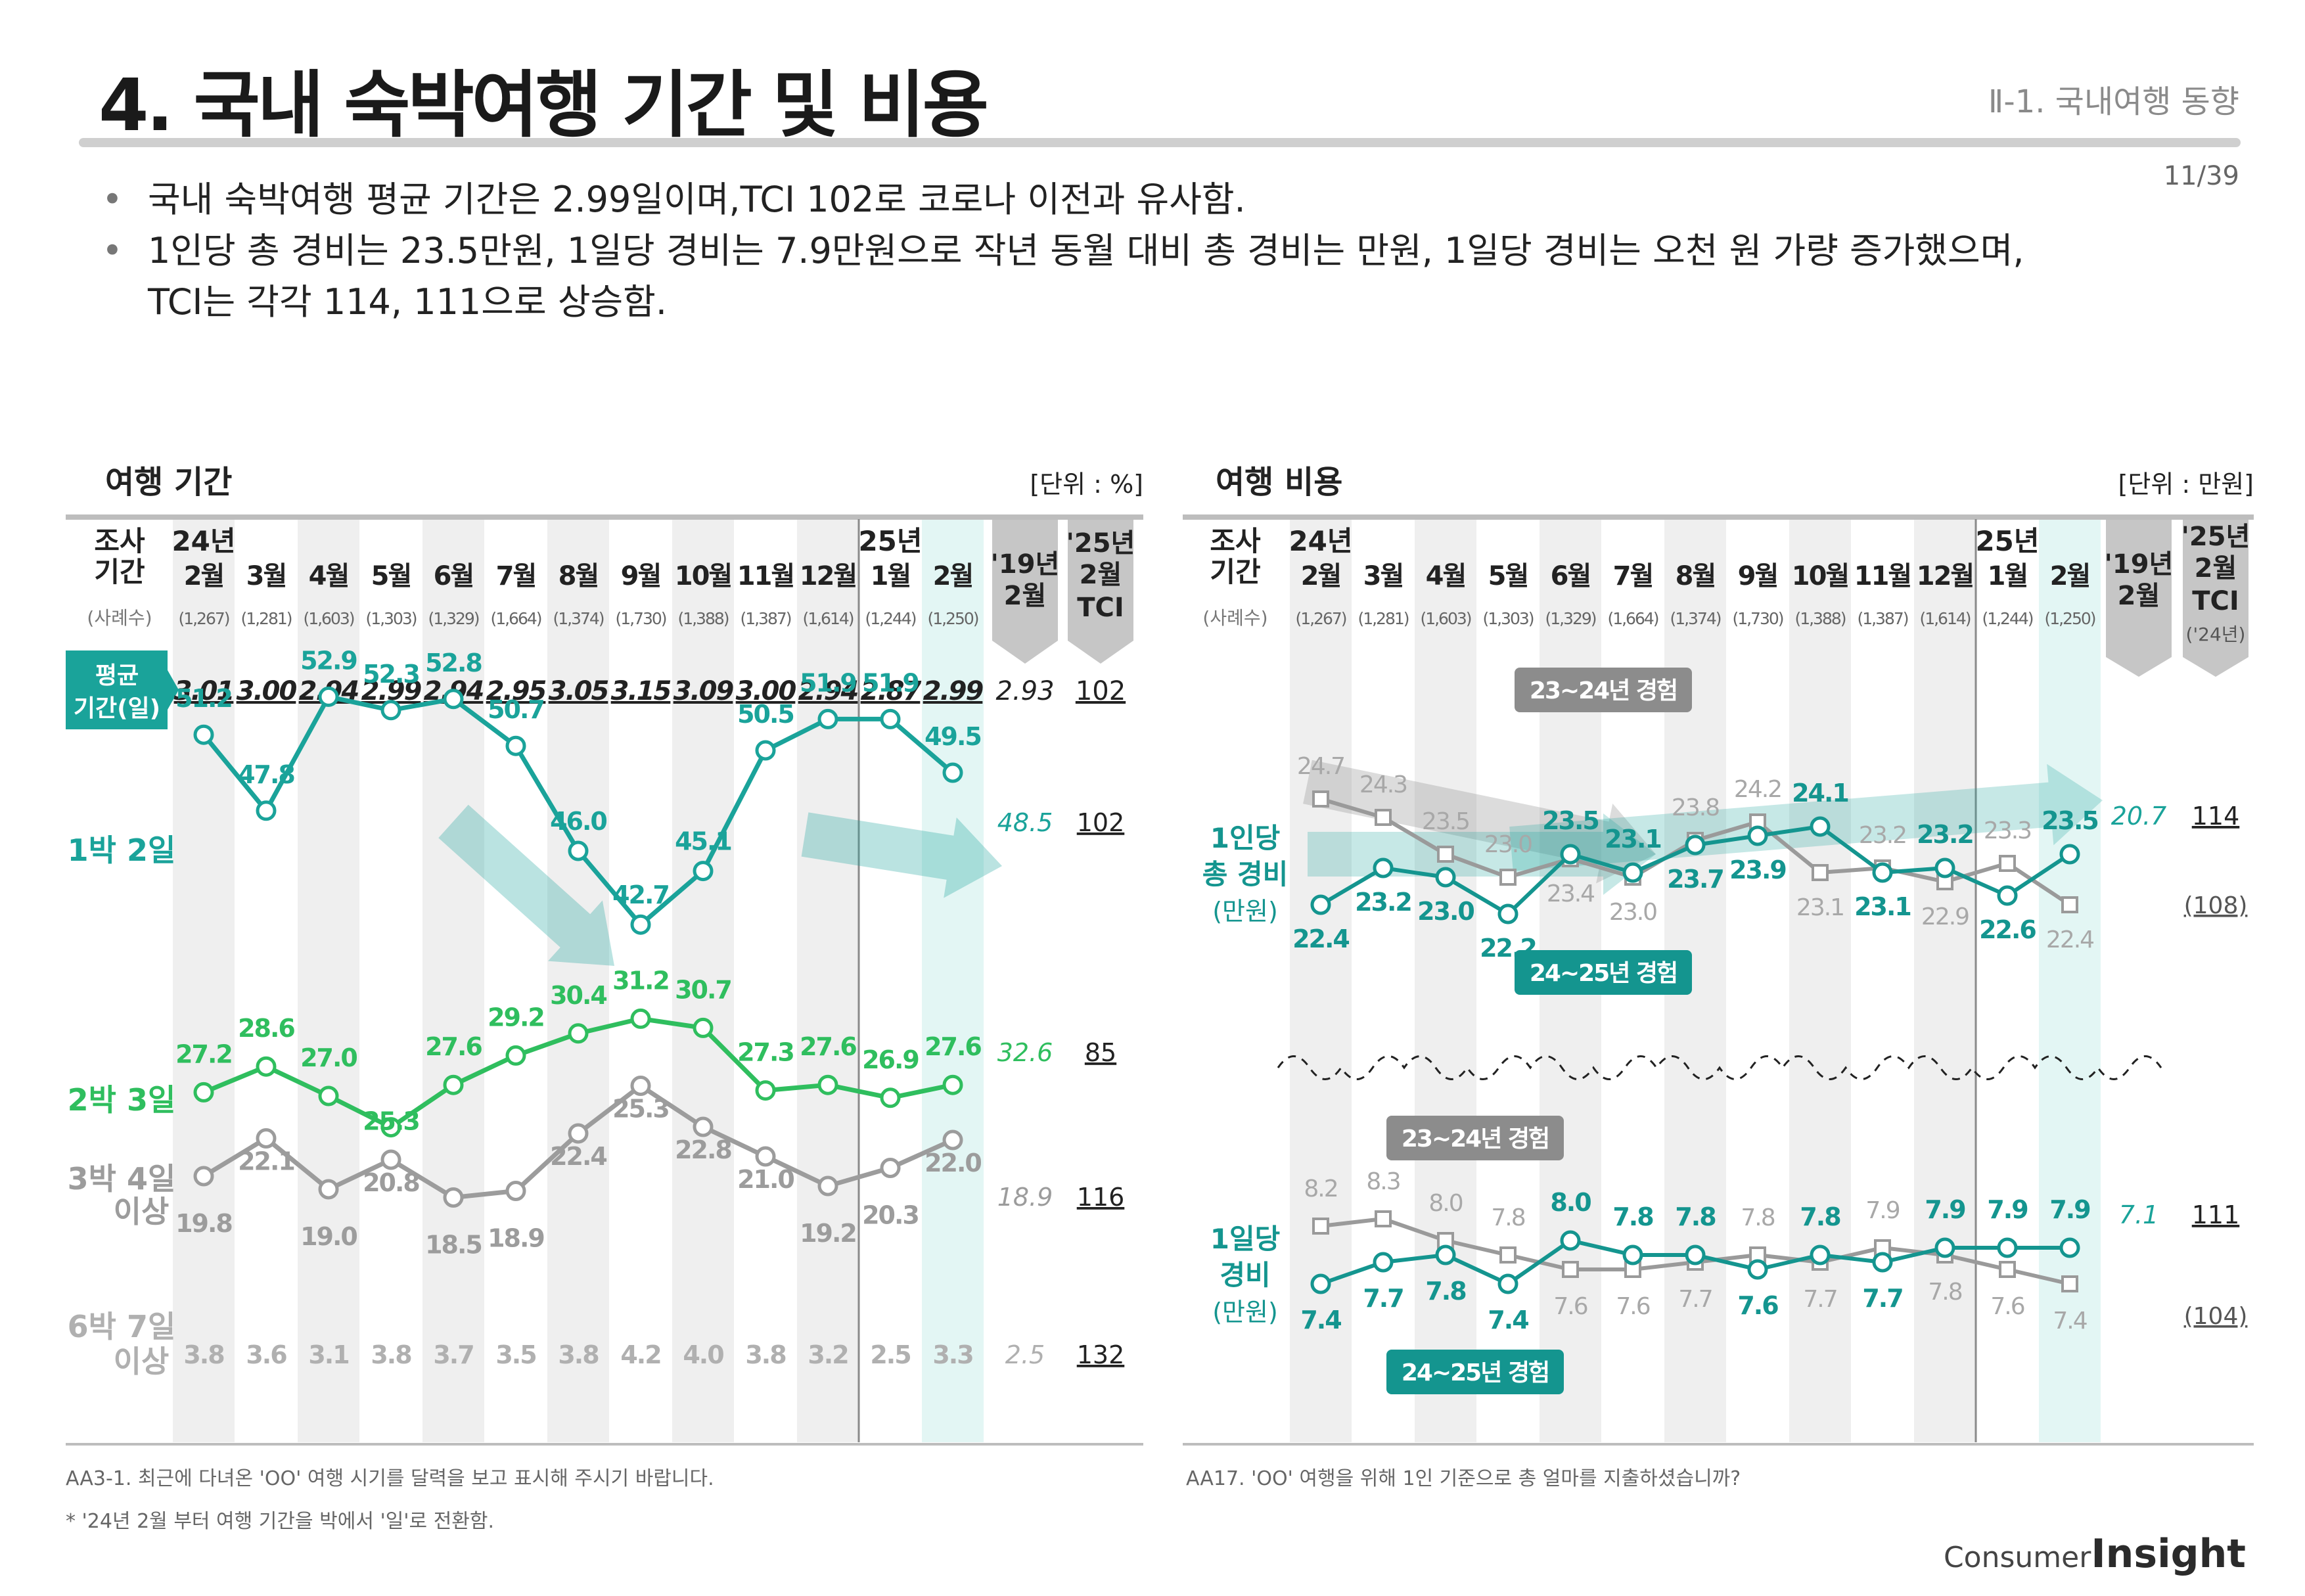 This screenshot has height=1596, width=2305. Describe the element at coordinates (1508, 844) in the screenshot. I see `value-label-total-23-24: 23.0` at that location.